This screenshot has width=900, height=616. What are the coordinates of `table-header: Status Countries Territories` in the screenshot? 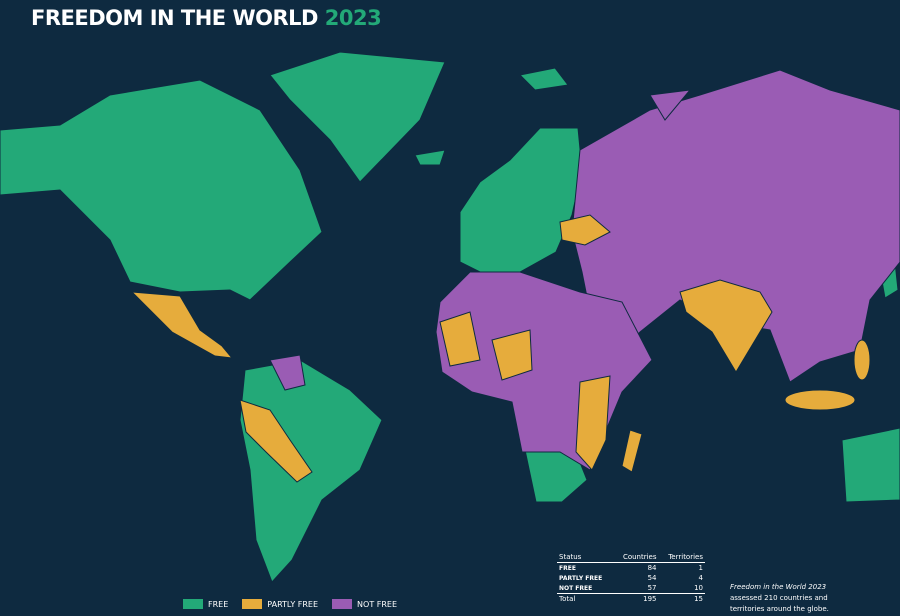 It's located at (631, 557).